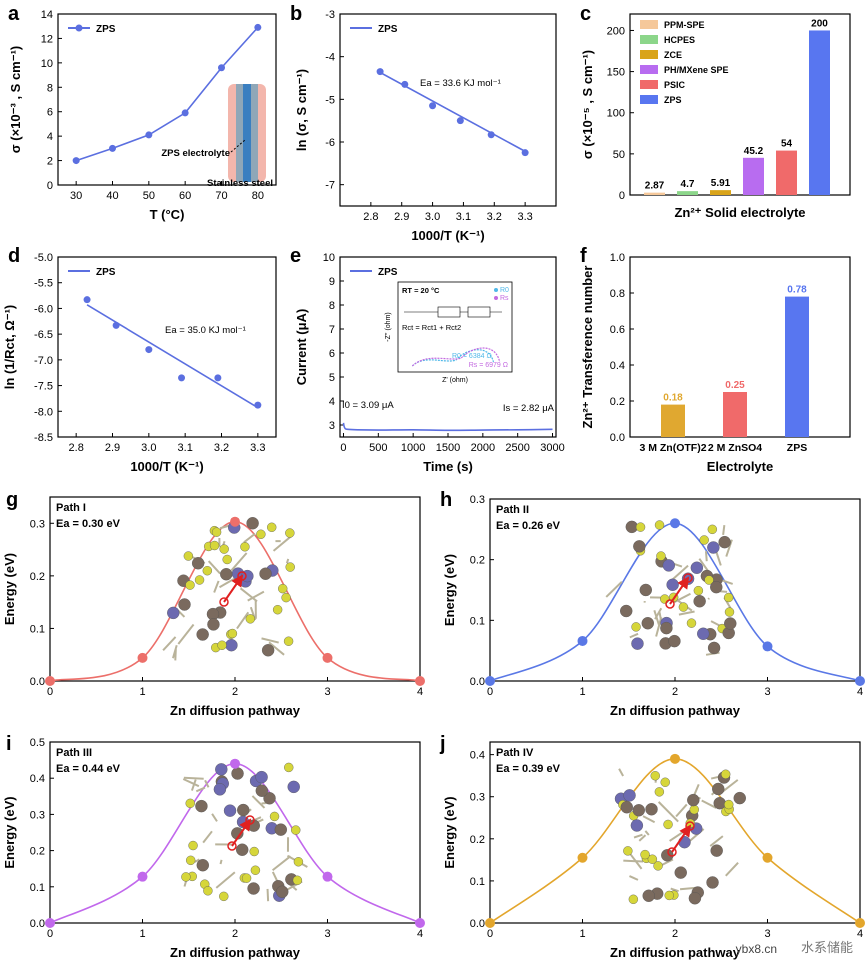 Image resolution: width=865 pixels, height=964 pixels. Describe the element at coordinates (47, 39) in the screenshot. I see `y-tick-label: 12` at that location.